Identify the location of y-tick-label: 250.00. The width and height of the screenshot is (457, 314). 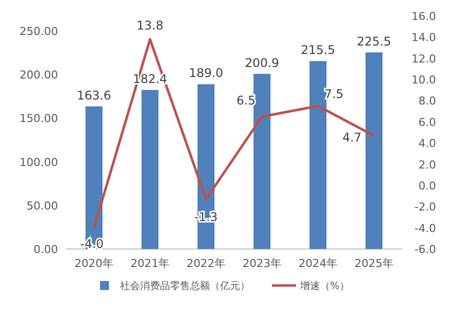
(39, 31).